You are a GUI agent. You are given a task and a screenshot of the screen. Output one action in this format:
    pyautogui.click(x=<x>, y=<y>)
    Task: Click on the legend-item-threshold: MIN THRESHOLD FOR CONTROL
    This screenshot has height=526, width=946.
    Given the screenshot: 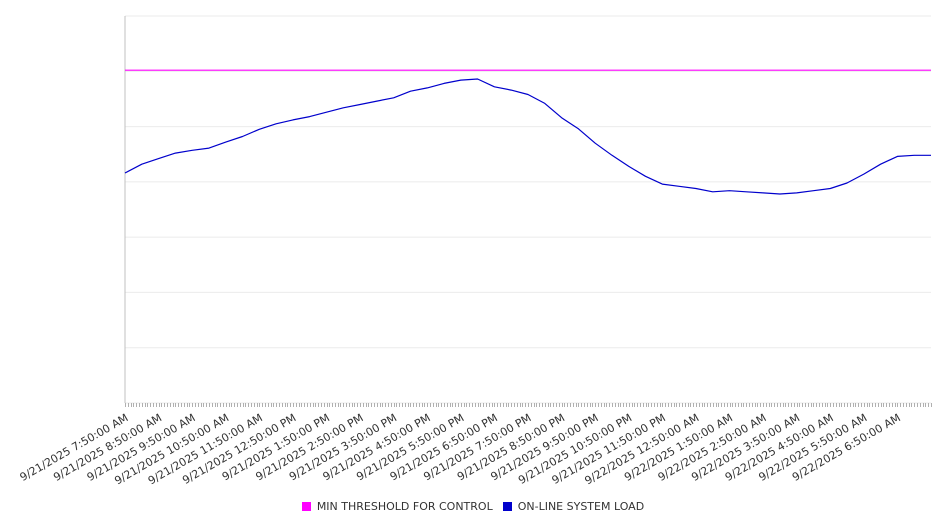 What is the action you would take?
    pyautogui.click(x=397, y=506)
    